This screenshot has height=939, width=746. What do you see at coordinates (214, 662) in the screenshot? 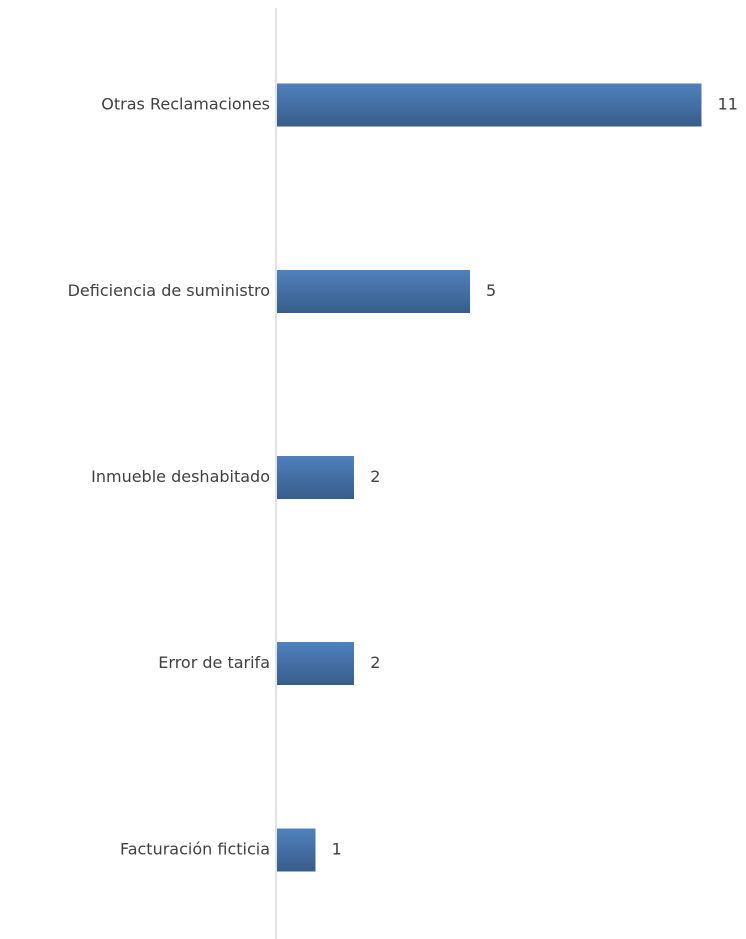
I see `category-label-3: Error de tarifa` at bounding box center [214, 662].